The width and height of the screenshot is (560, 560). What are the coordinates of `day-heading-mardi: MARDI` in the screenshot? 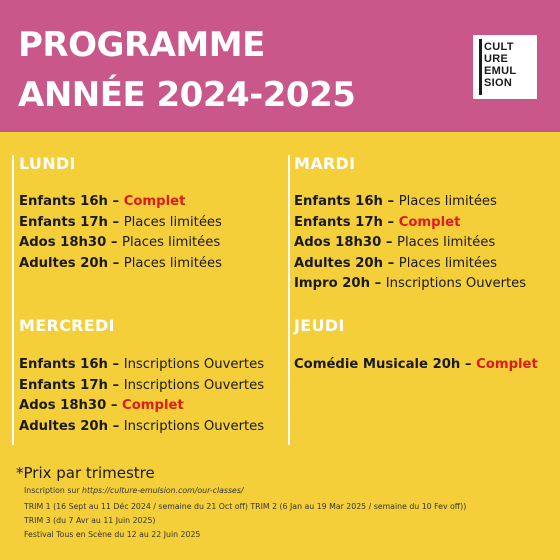 It's located at (325, 163).